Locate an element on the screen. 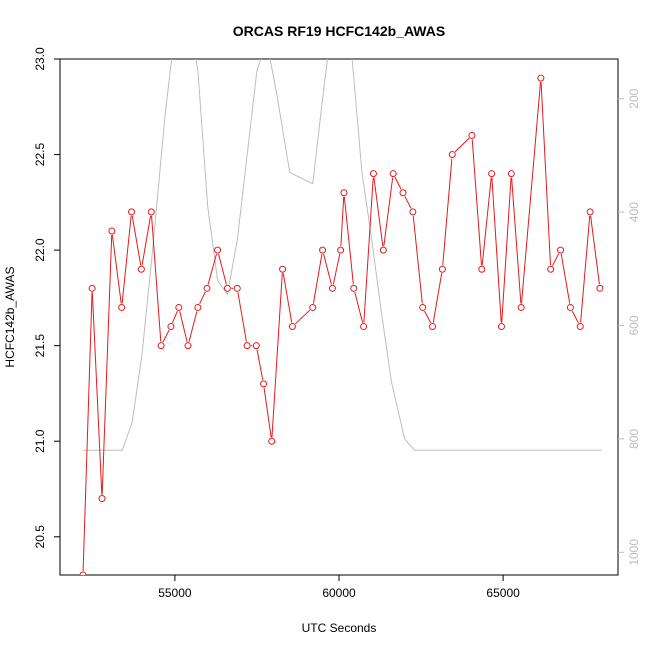 The width and height of the screenshot is (650, 655). x-tick-label: 65000 is located at coordinates (503, 593).